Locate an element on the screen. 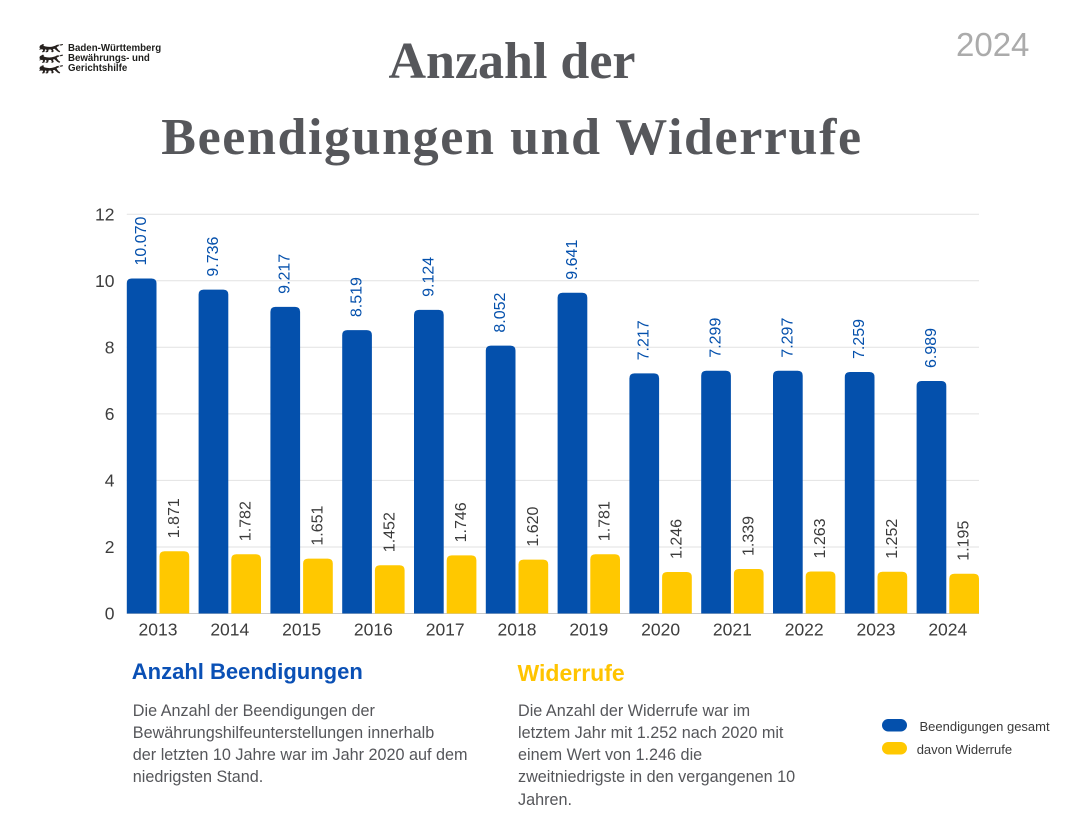  svg-text: 2019 is located at coordinates (588, 630).